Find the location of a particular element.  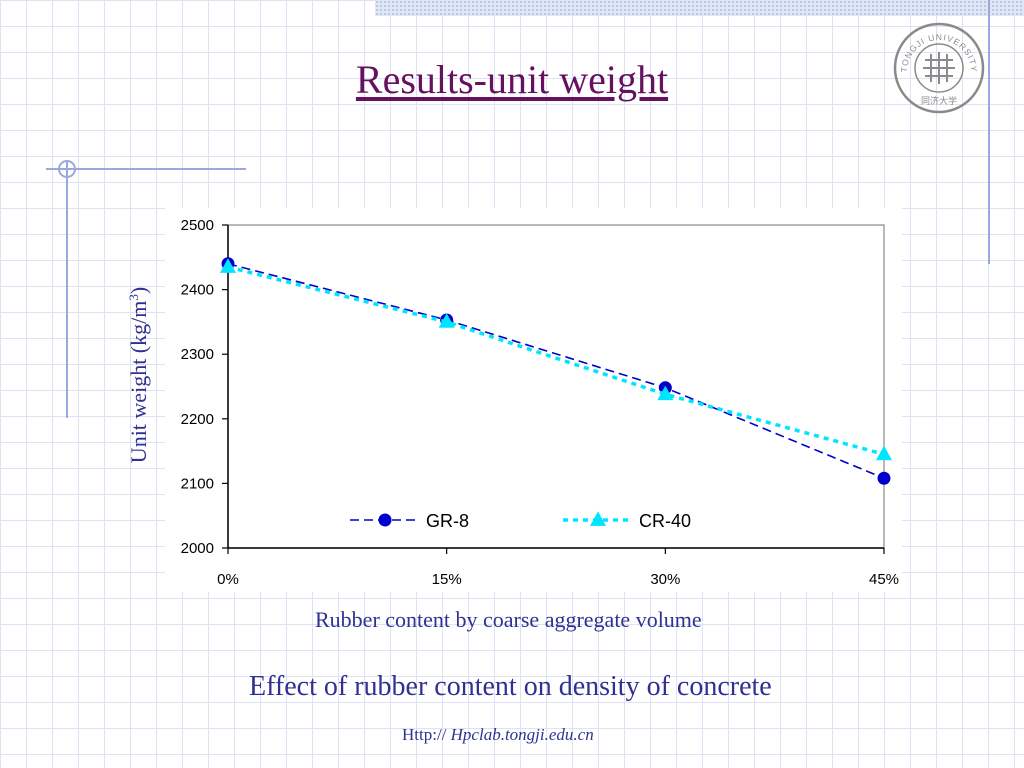

y-tick-label: 2200 is located at coordinates (197, 419).